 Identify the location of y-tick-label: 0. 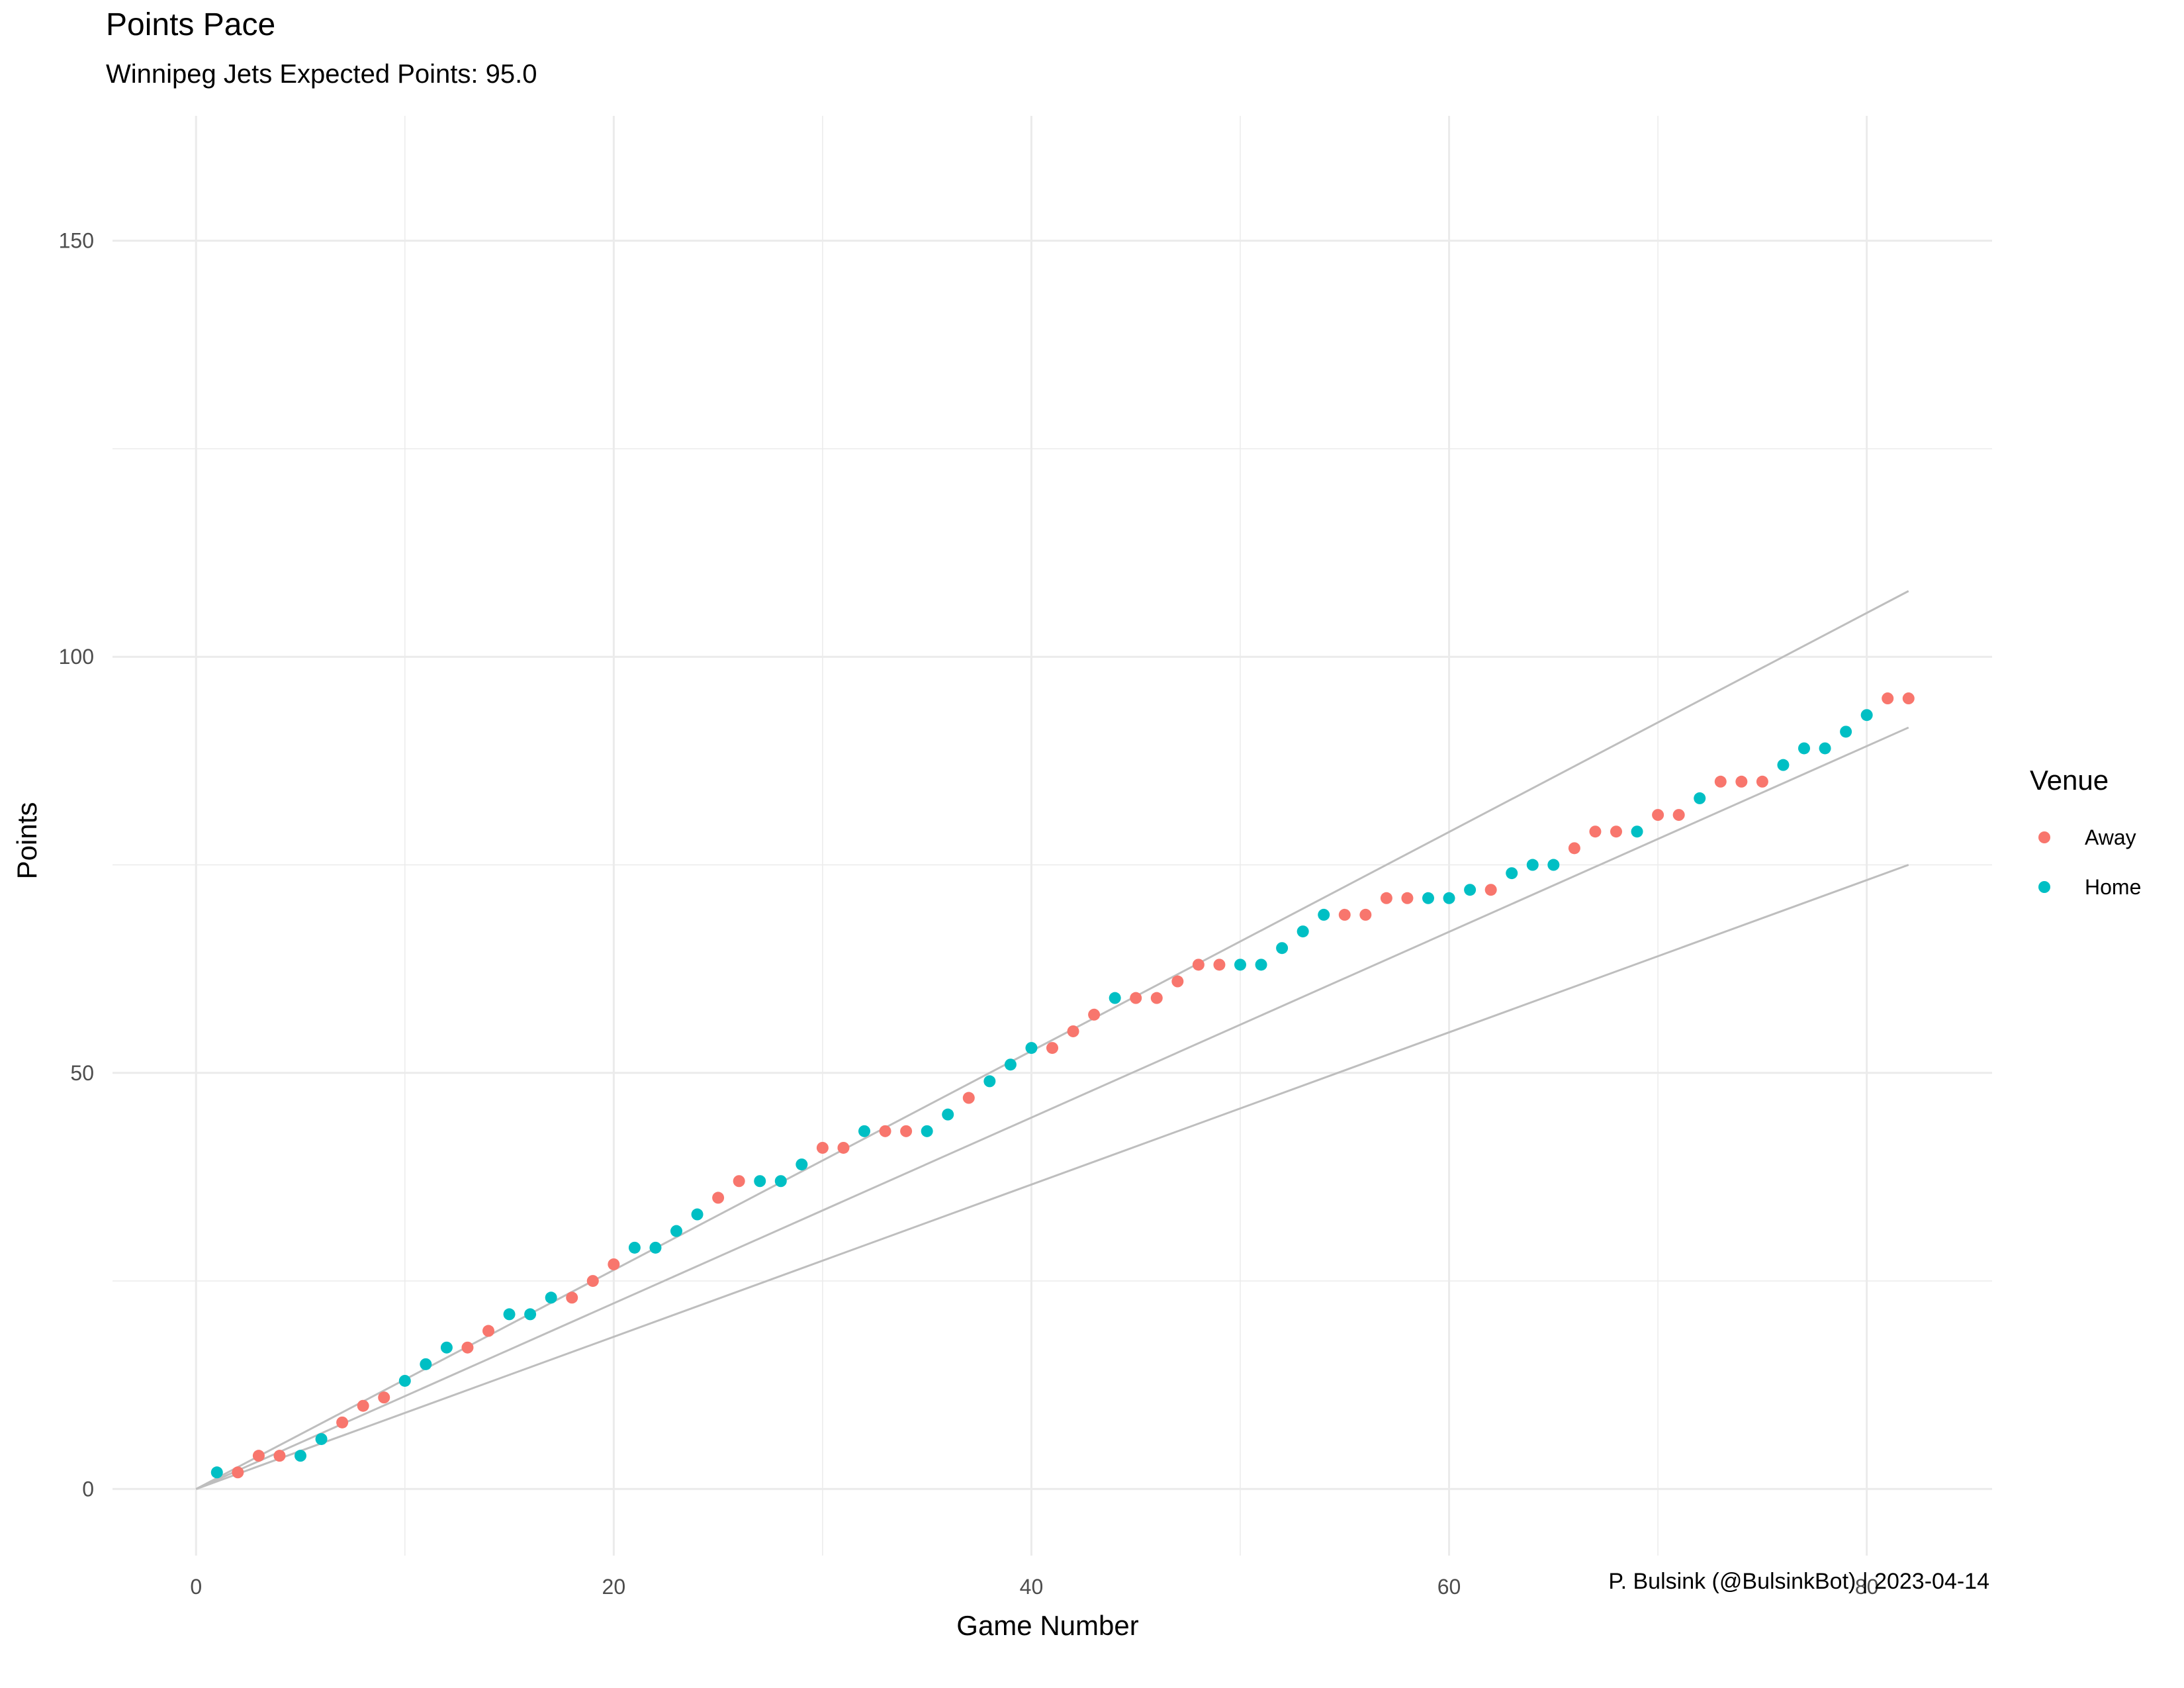
(88, 1489).